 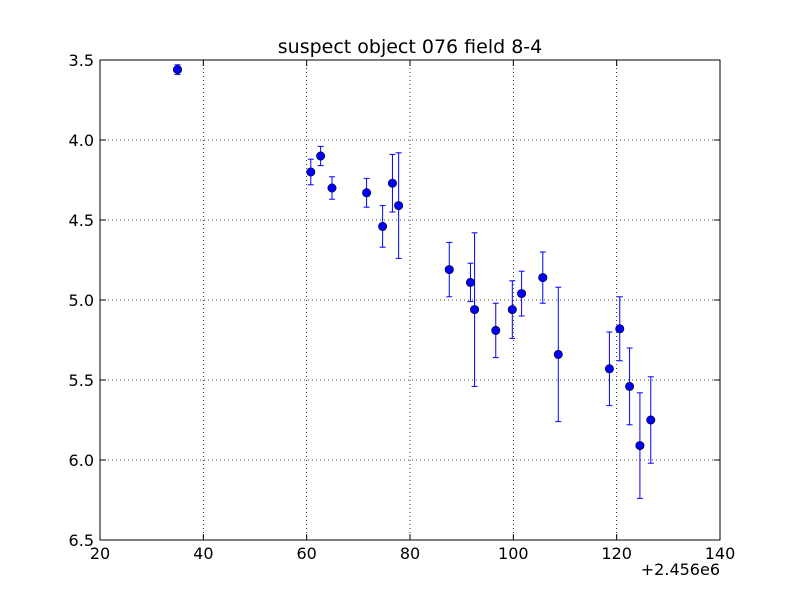 What do you see at coordinates (306, 553) in the screenshot?
I see `x-tick-label: 60` at bounding box center [306, 553].